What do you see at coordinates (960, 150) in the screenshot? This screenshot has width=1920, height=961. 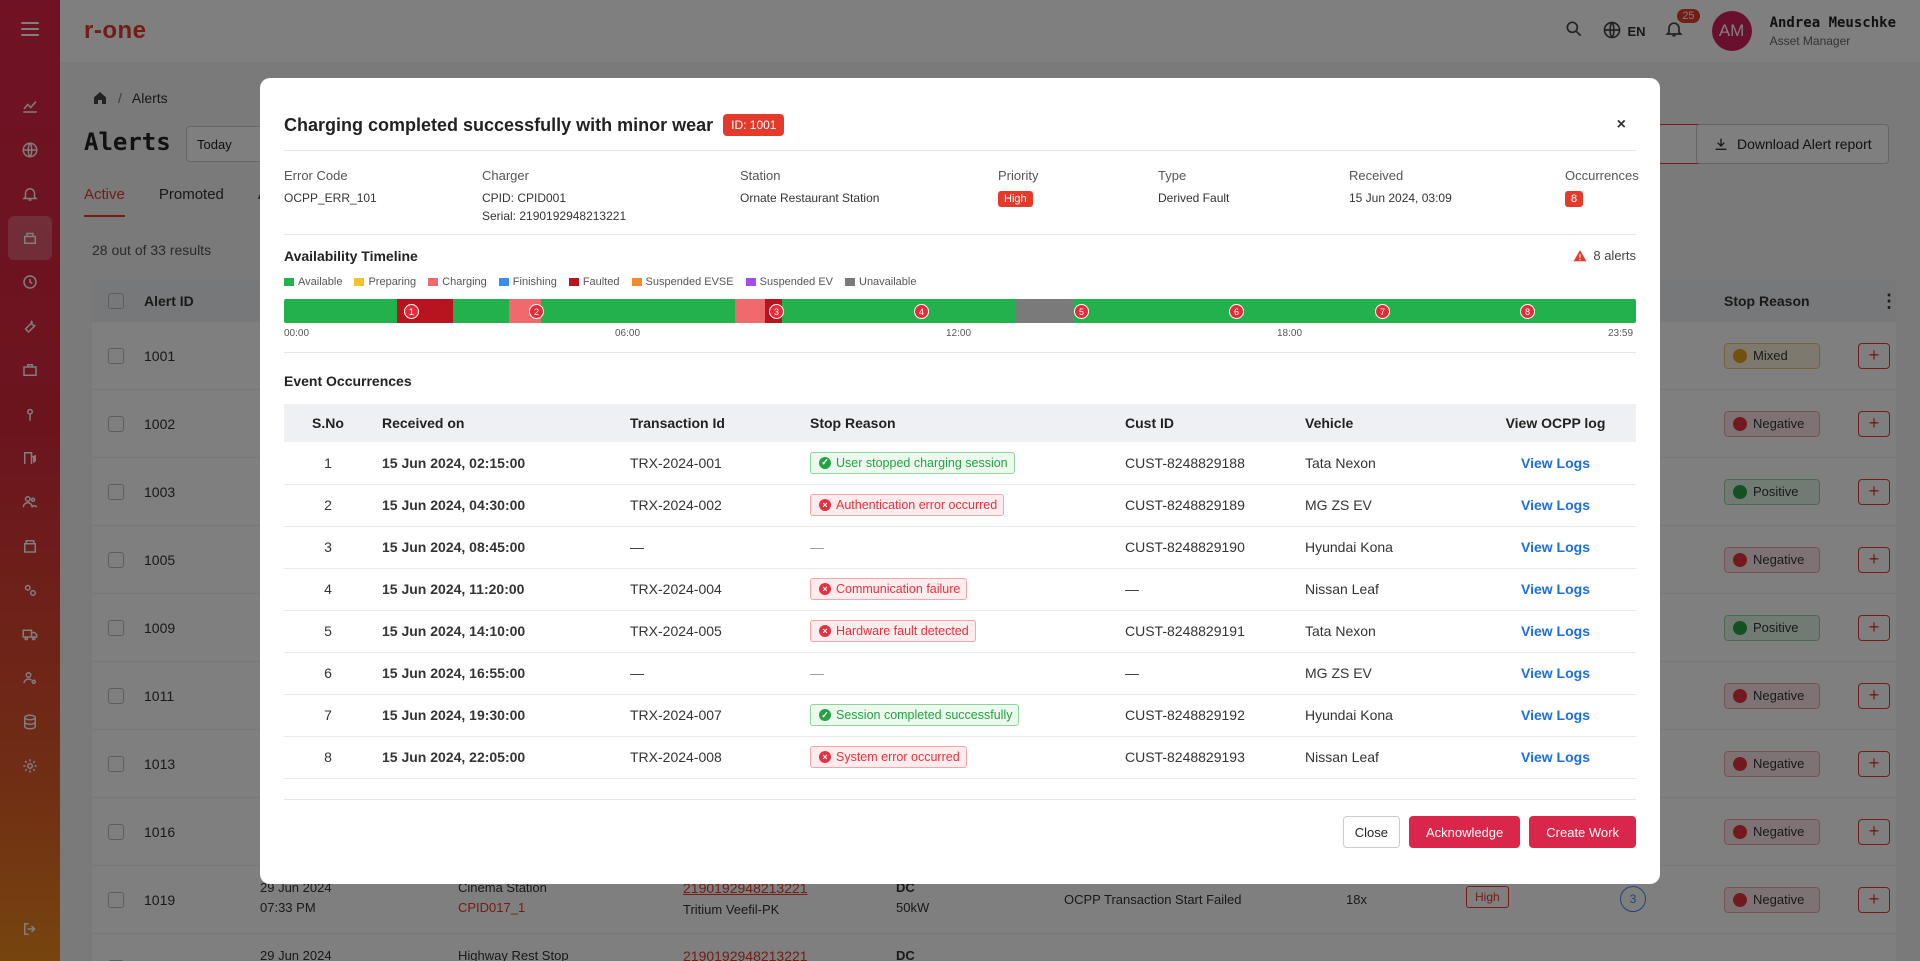 I see `divider` at bounding box center [960, 150].